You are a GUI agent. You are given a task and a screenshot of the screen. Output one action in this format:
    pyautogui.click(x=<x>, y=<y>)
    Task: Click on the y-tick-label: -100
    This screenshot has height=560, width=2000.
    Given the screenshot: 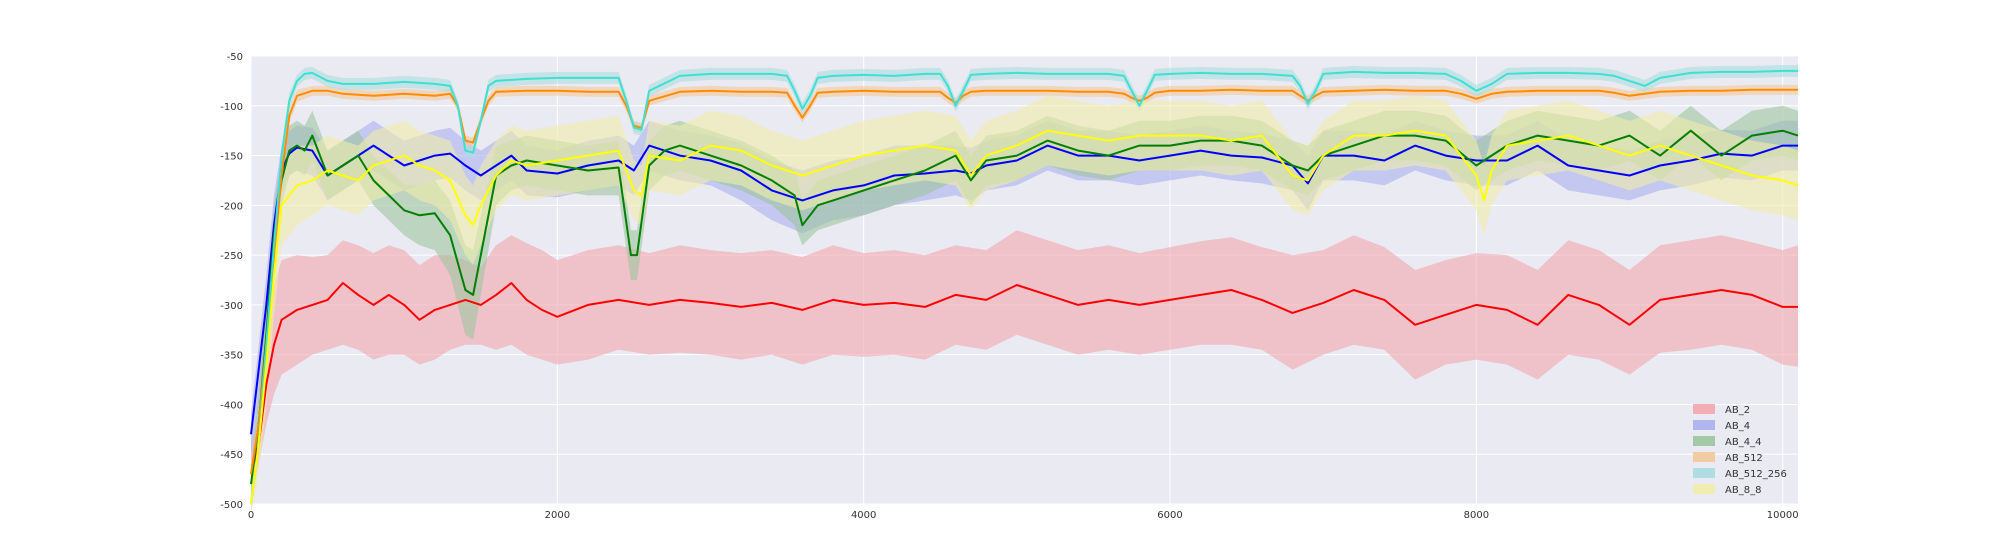 What is the action you would take?
    pyautogui.click(x=231, y=107)
    